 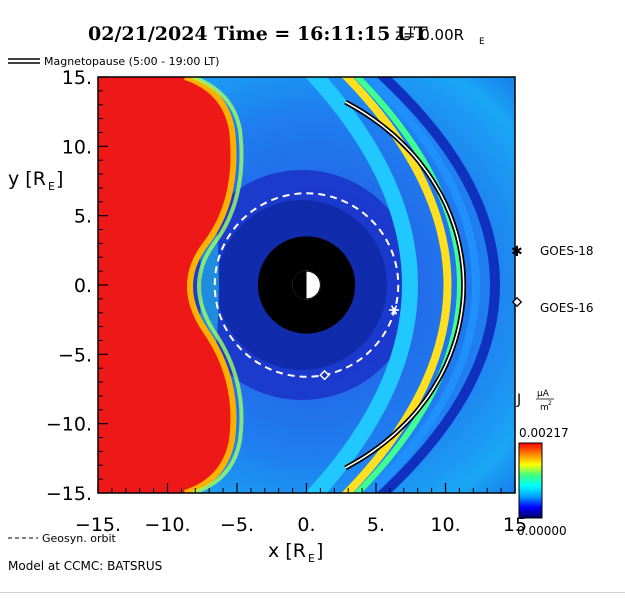 I want to click on magnetopause-boundary, so click(x=405, y=285).